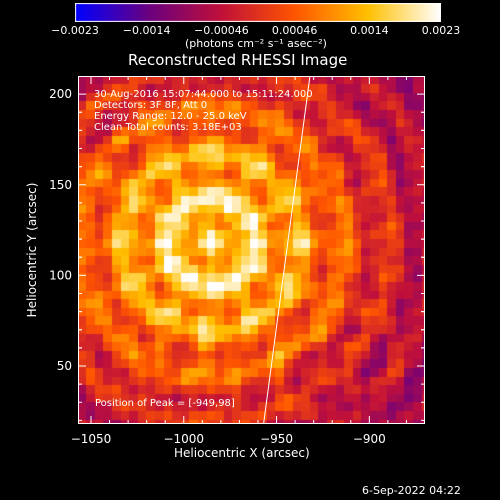 The width and height of the screenshot is (500, 500). Describe the element at coordinates (170, 116) in the screenshot. I see `annotation-energy: Energy Range: 12.0 - 25.0 keV` at that location.